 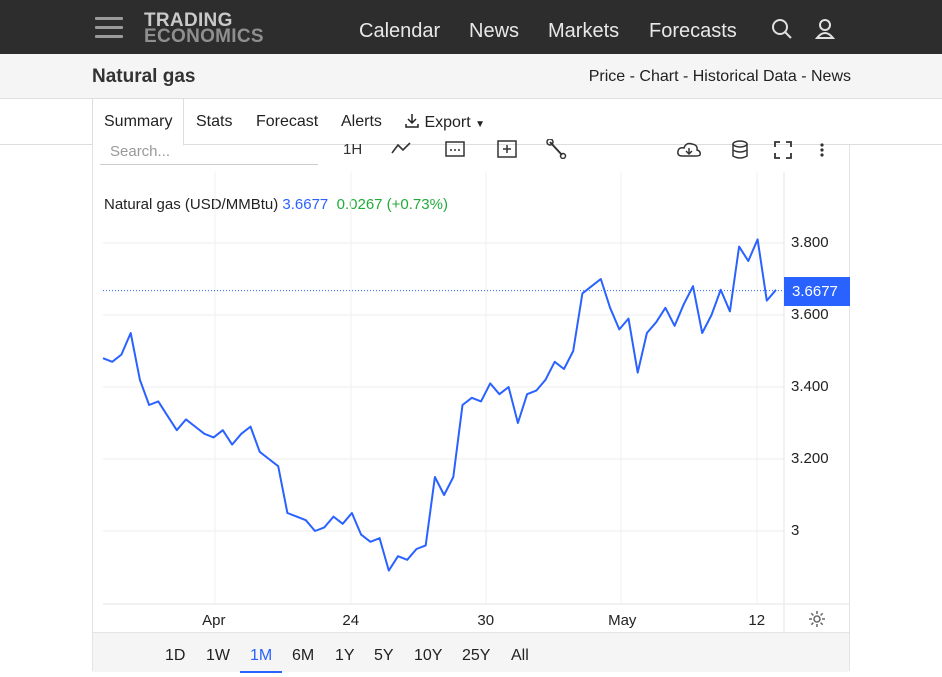 What do you see at coordinates (817, 291) in the screenshot?
I see `current-price-tag: 3.6677` at bounding box center [817, 291].